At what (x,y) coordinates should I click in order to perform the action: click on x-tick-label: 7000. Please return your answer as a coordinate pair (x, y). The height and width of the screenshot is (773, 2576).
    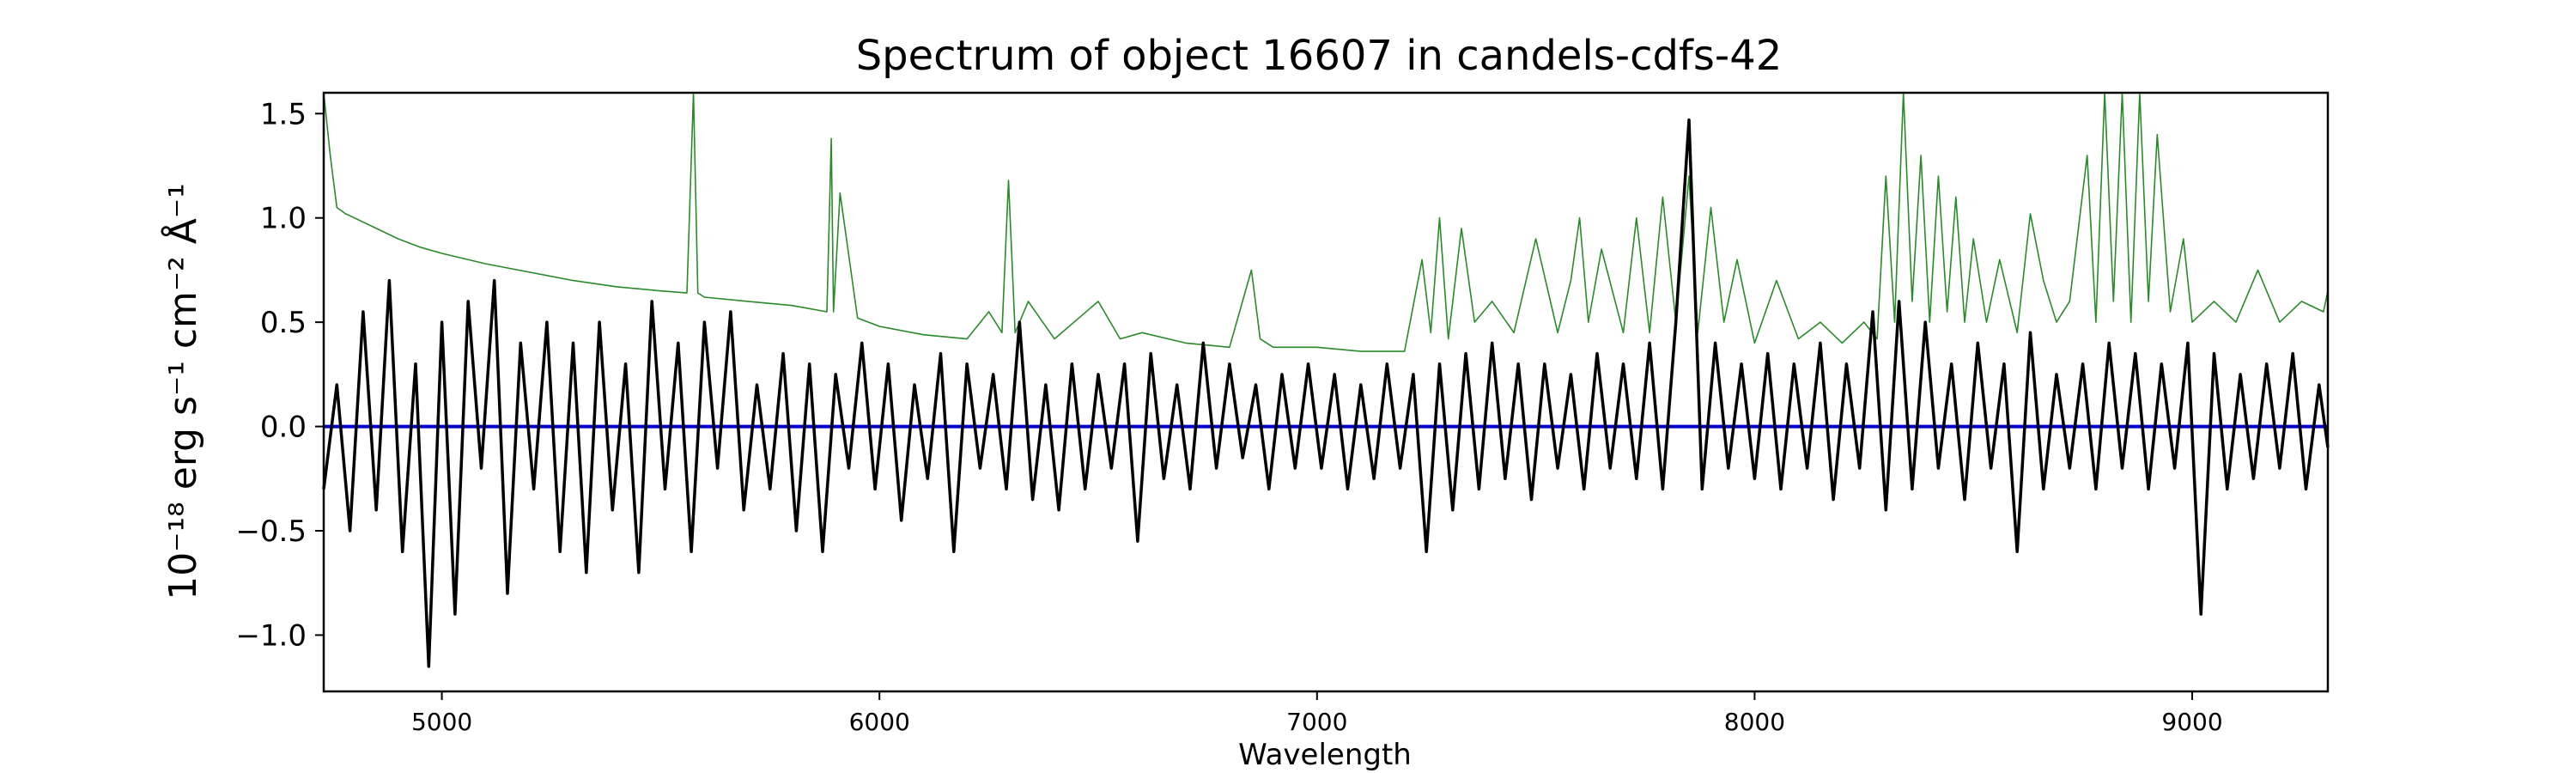
    Looking at the image, I should click on (1316, 722).